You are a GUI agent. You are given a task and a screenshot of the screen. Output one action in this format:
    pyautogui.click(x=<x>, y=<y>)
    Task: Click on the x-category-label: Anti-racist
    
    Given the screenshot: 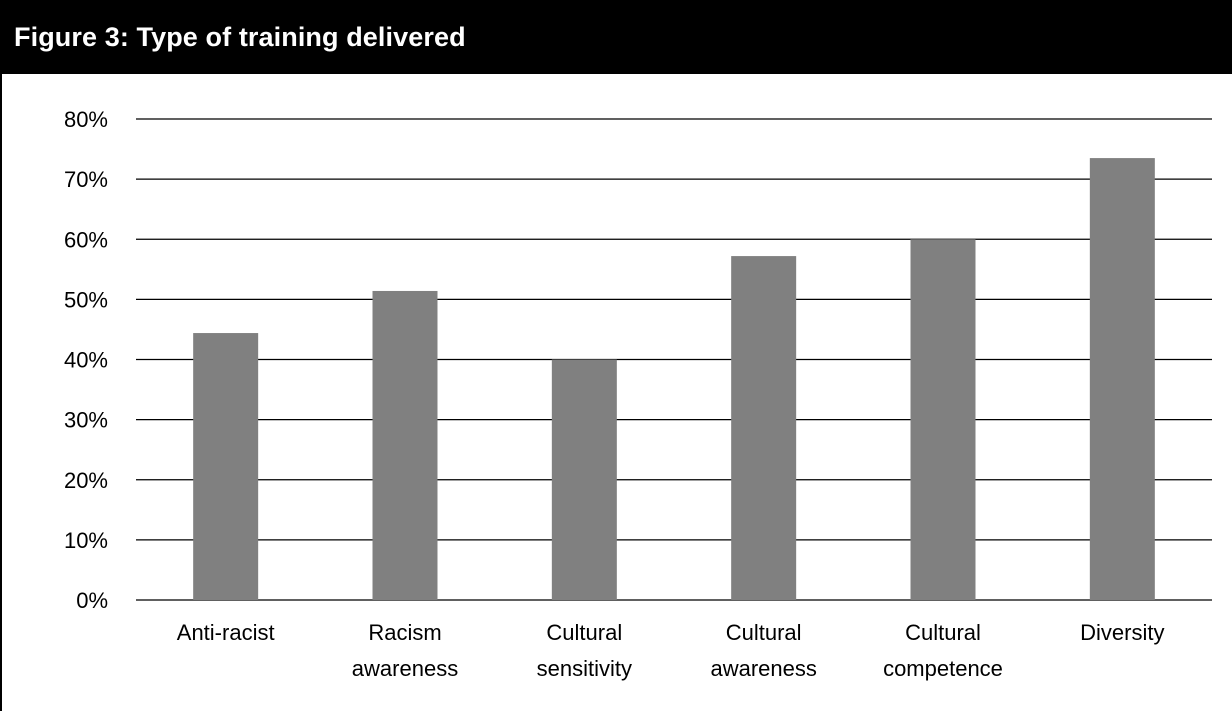 What is the action you would take?
    pyautogui.click(x=226, y=632)
    